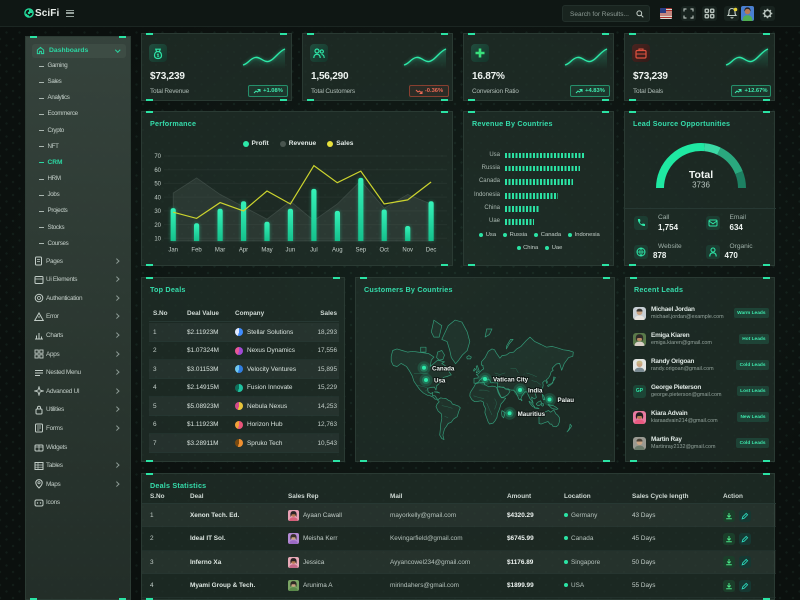  What do you see at coordinates (173, 251) in the screenshot?
I see `svg-text: Jan` at bounding box center [173, 251].